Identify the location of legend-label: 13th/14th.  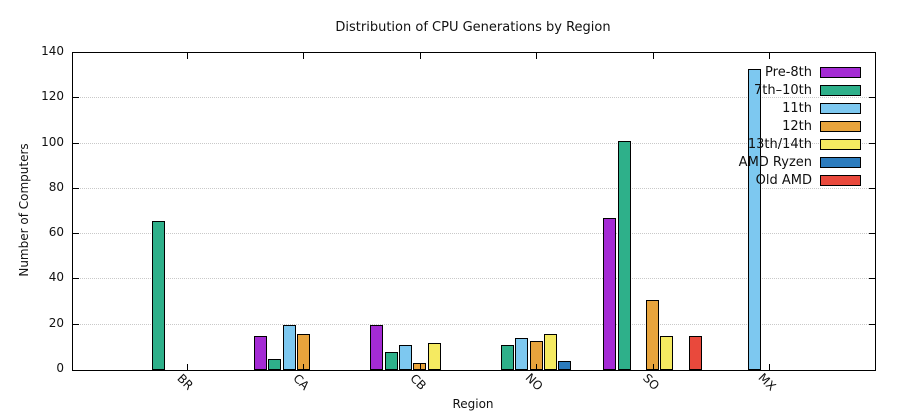
(779, 144).